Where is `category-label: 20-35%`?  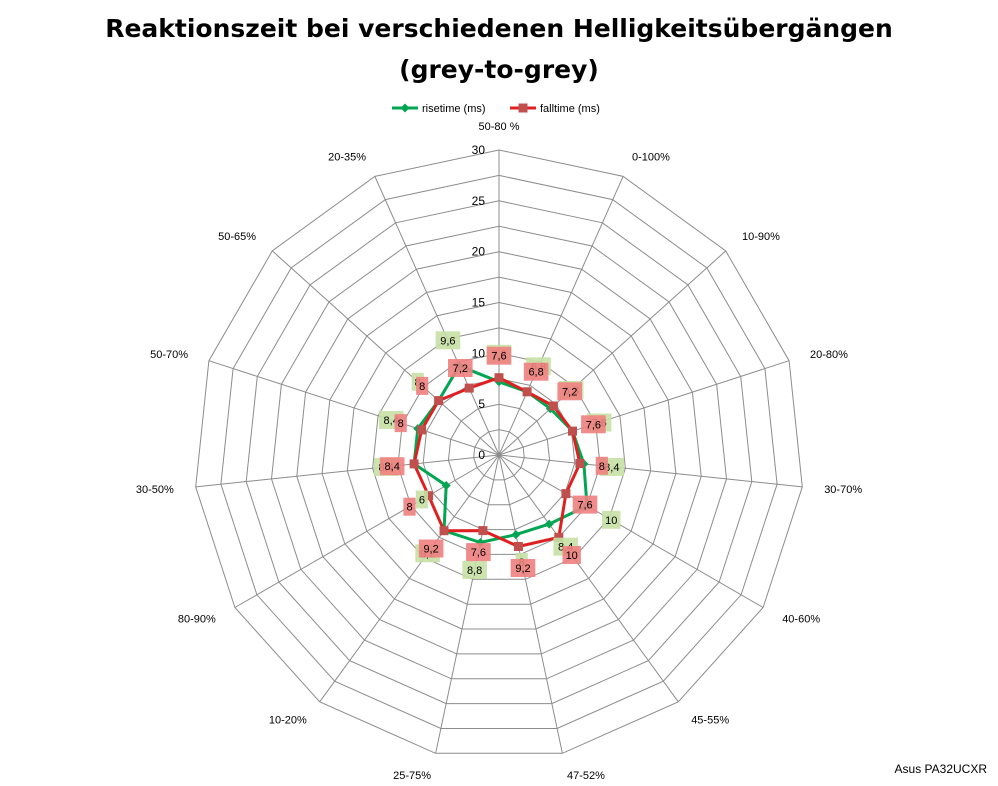 category-label: 20-35% is located at coordinates (347, 157).